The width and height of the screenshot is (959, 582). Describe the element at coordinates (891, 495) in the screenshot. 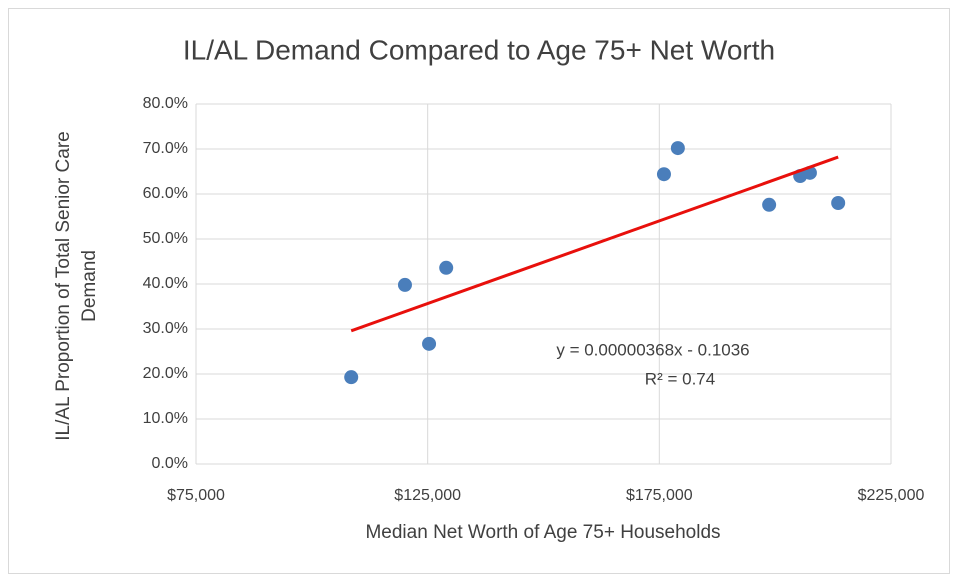

I see `x-tick-label: $225,000` at that location.